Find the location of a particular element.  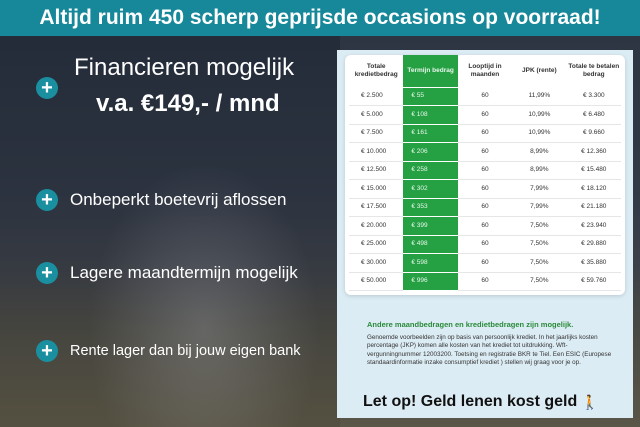

table-row: € 12.500 € 258 60 8,99% € 15.480 is located at coordinates (485, 170).